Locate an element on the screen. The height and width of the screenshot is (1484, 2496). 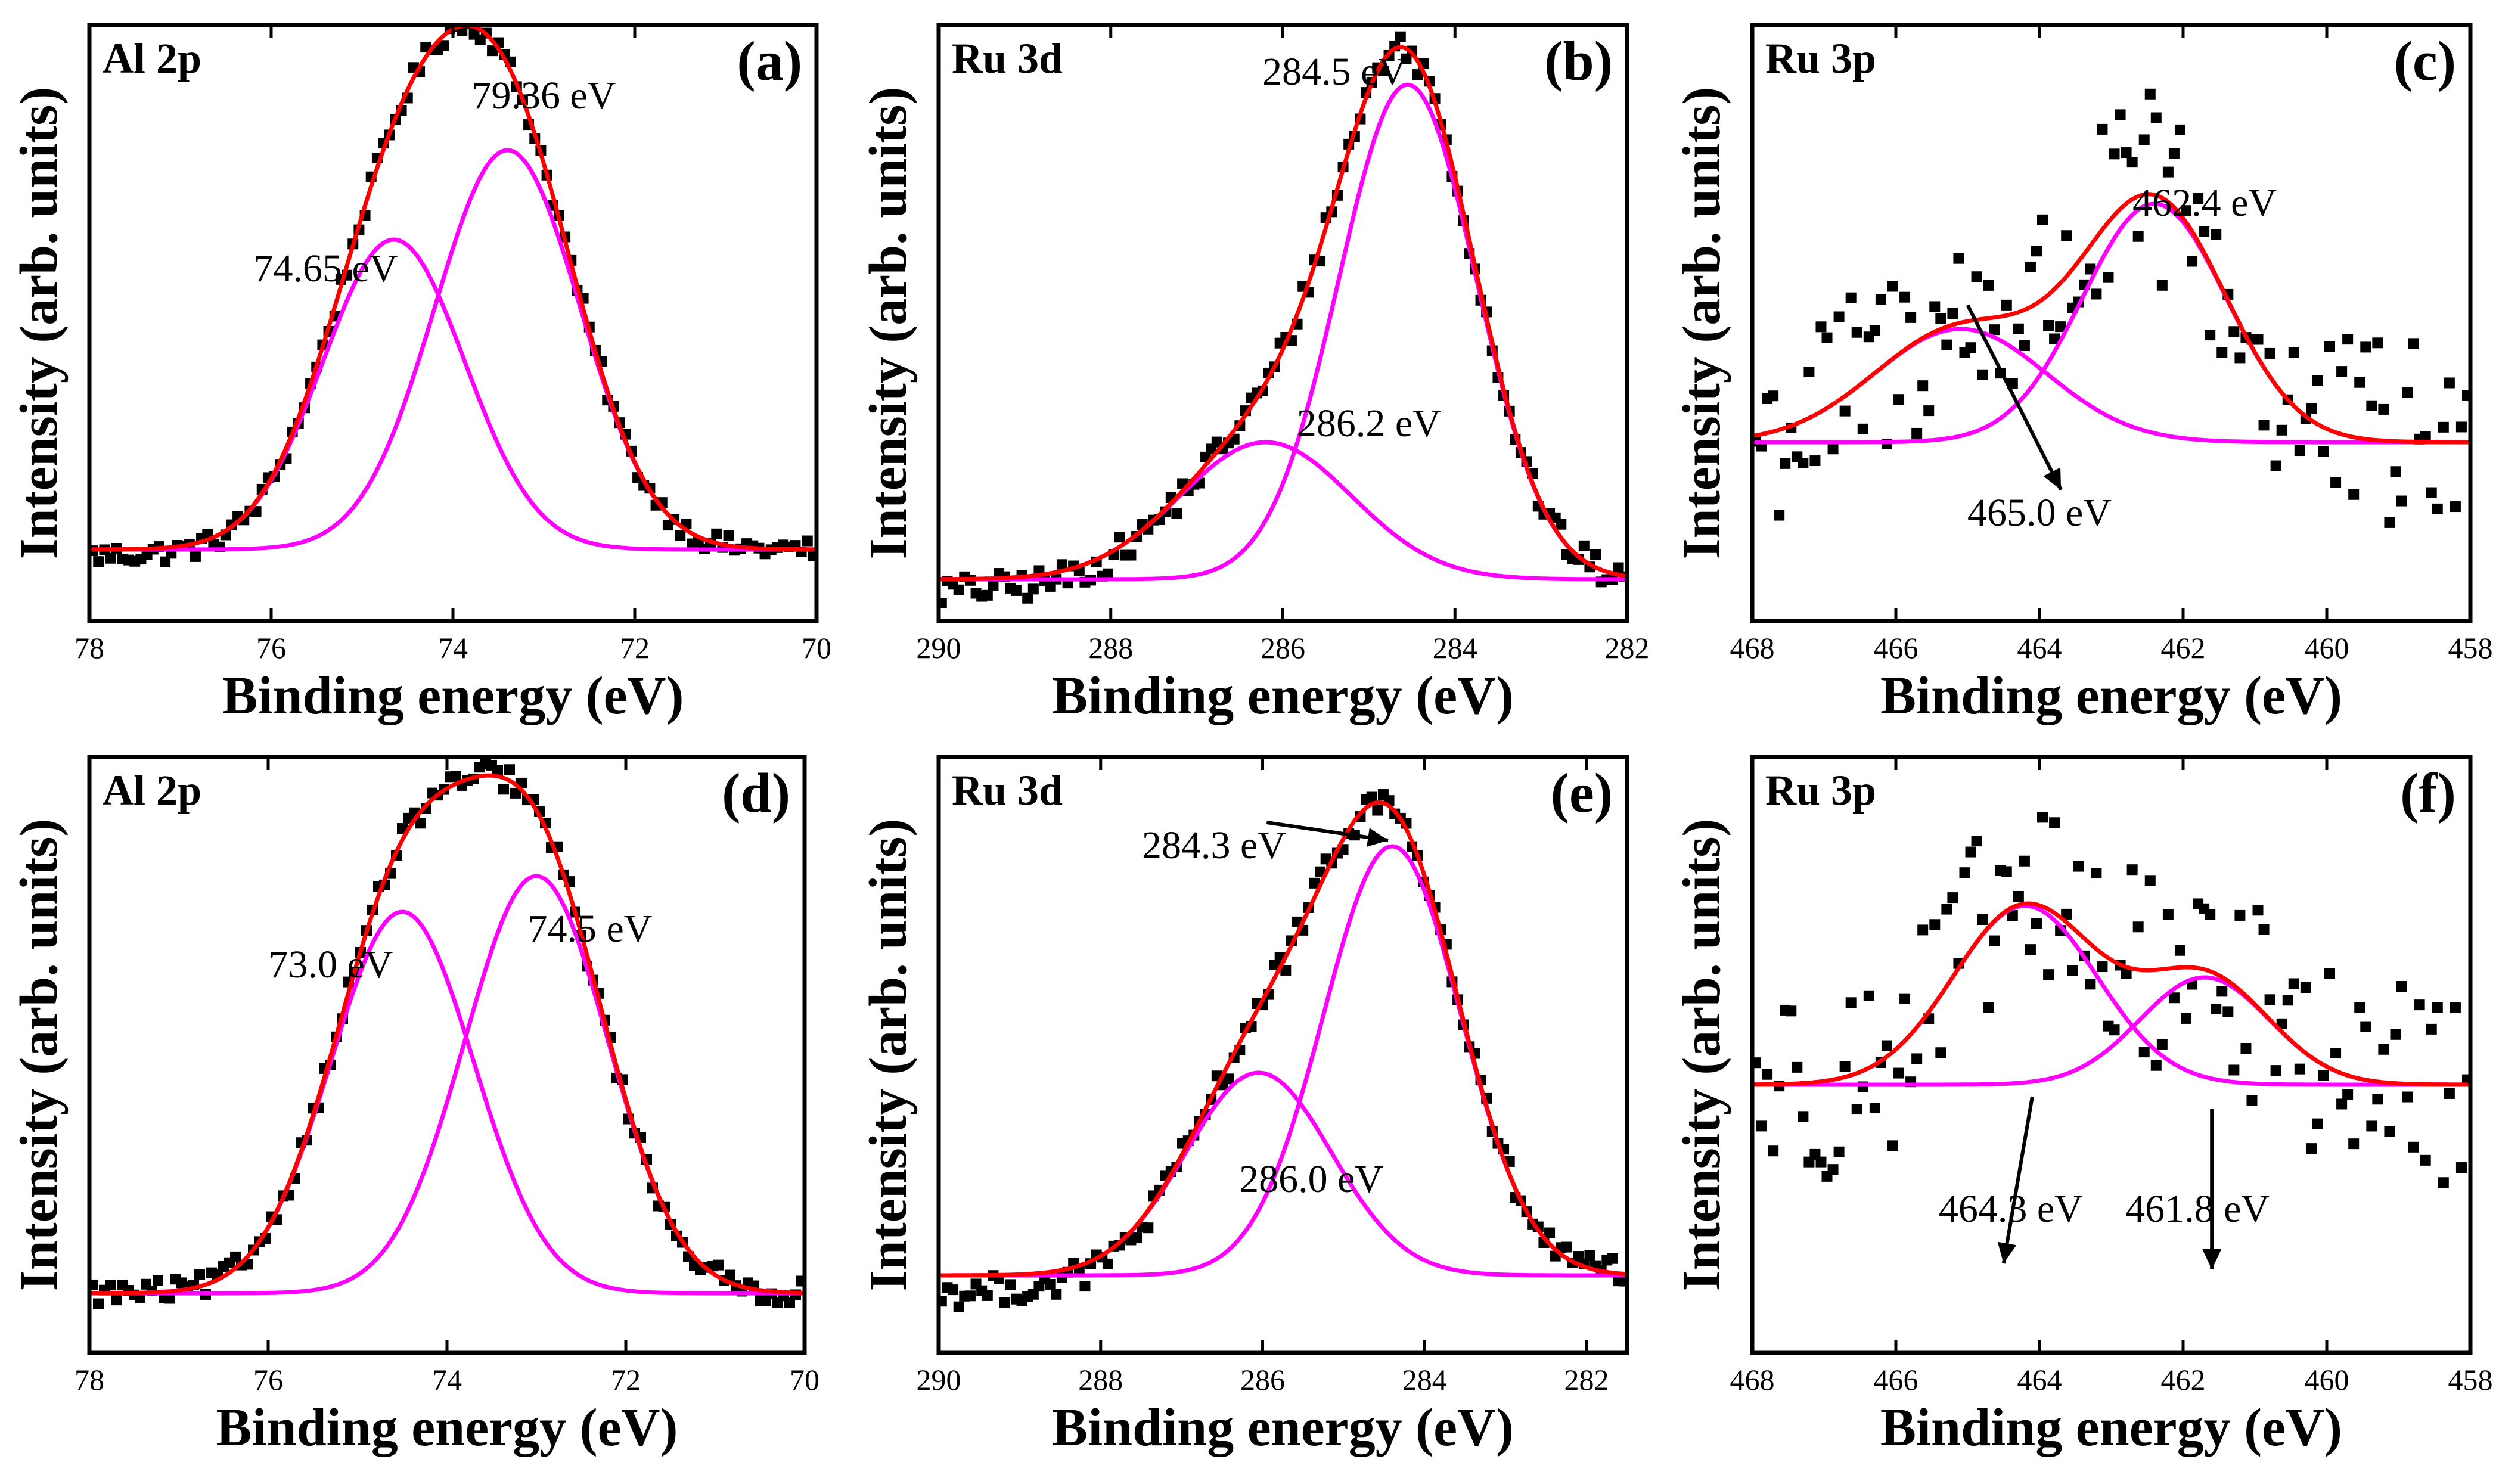
core-level-title: Al 2p is located at coordinates (152, 790).